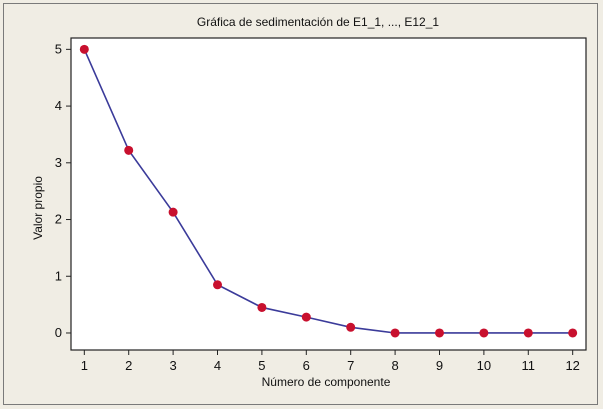 This screenshot has width=603, height=409. Describe the element at coordinates (58, 275) in the screenshot. I see `y-tick-label: 1` at that location.